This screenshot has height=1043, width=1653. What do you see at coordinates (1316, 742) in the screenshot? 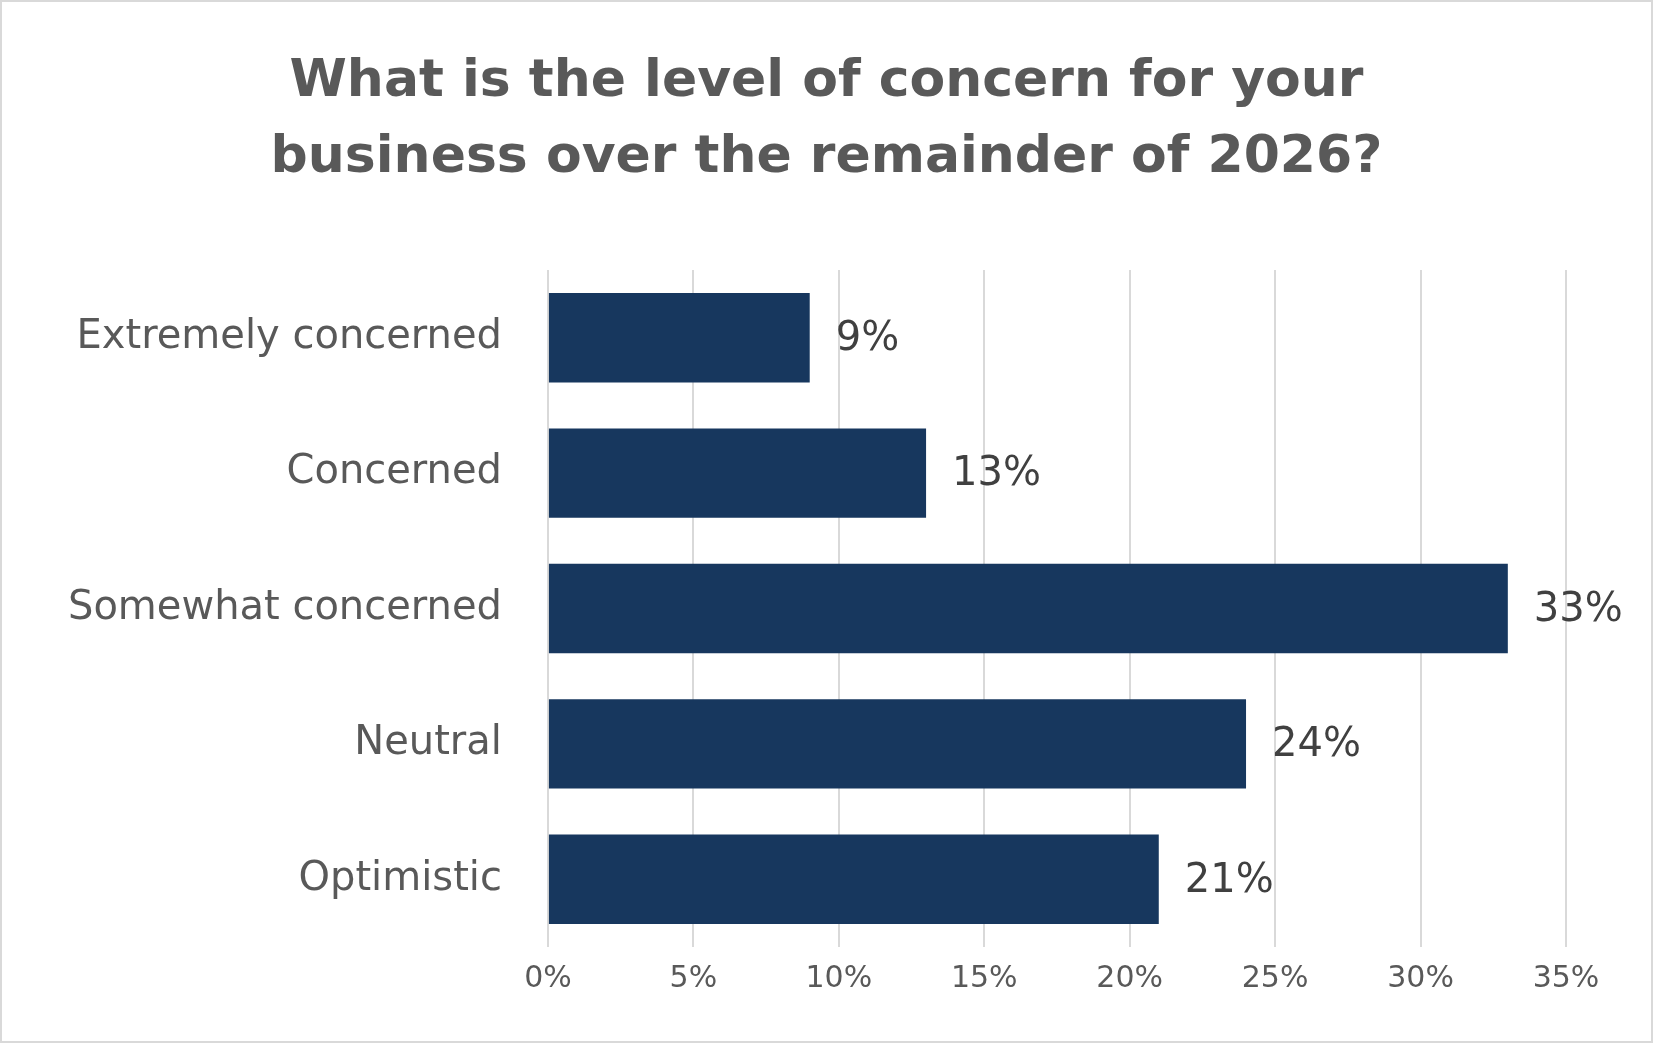
I see `data-label: 24%` at bounding box center [1316, 742].